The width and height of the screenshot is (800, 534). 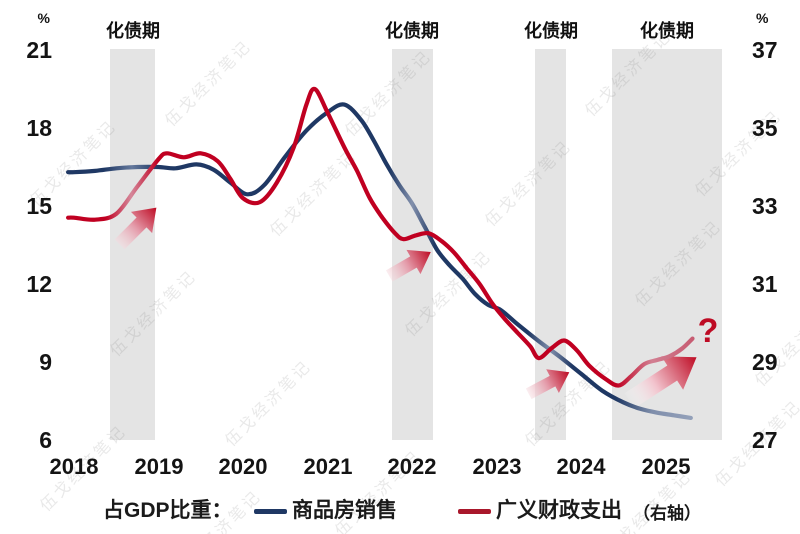 What do you see at coordinates (43, 18) in the screenshot?
I see `left-axis-unit: %` at bounding box center [43, 18].